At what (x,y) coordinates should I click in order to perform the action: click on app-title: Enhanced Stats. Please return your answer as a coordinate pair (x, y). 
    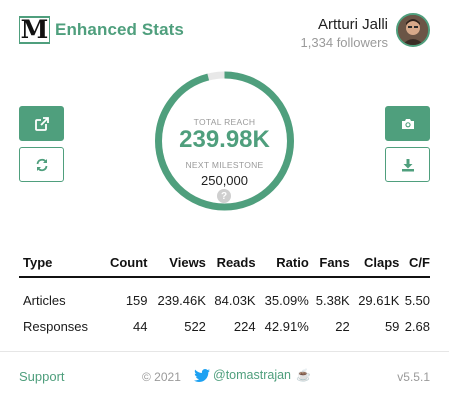
    Looking at the image, I should click on (119, 29).